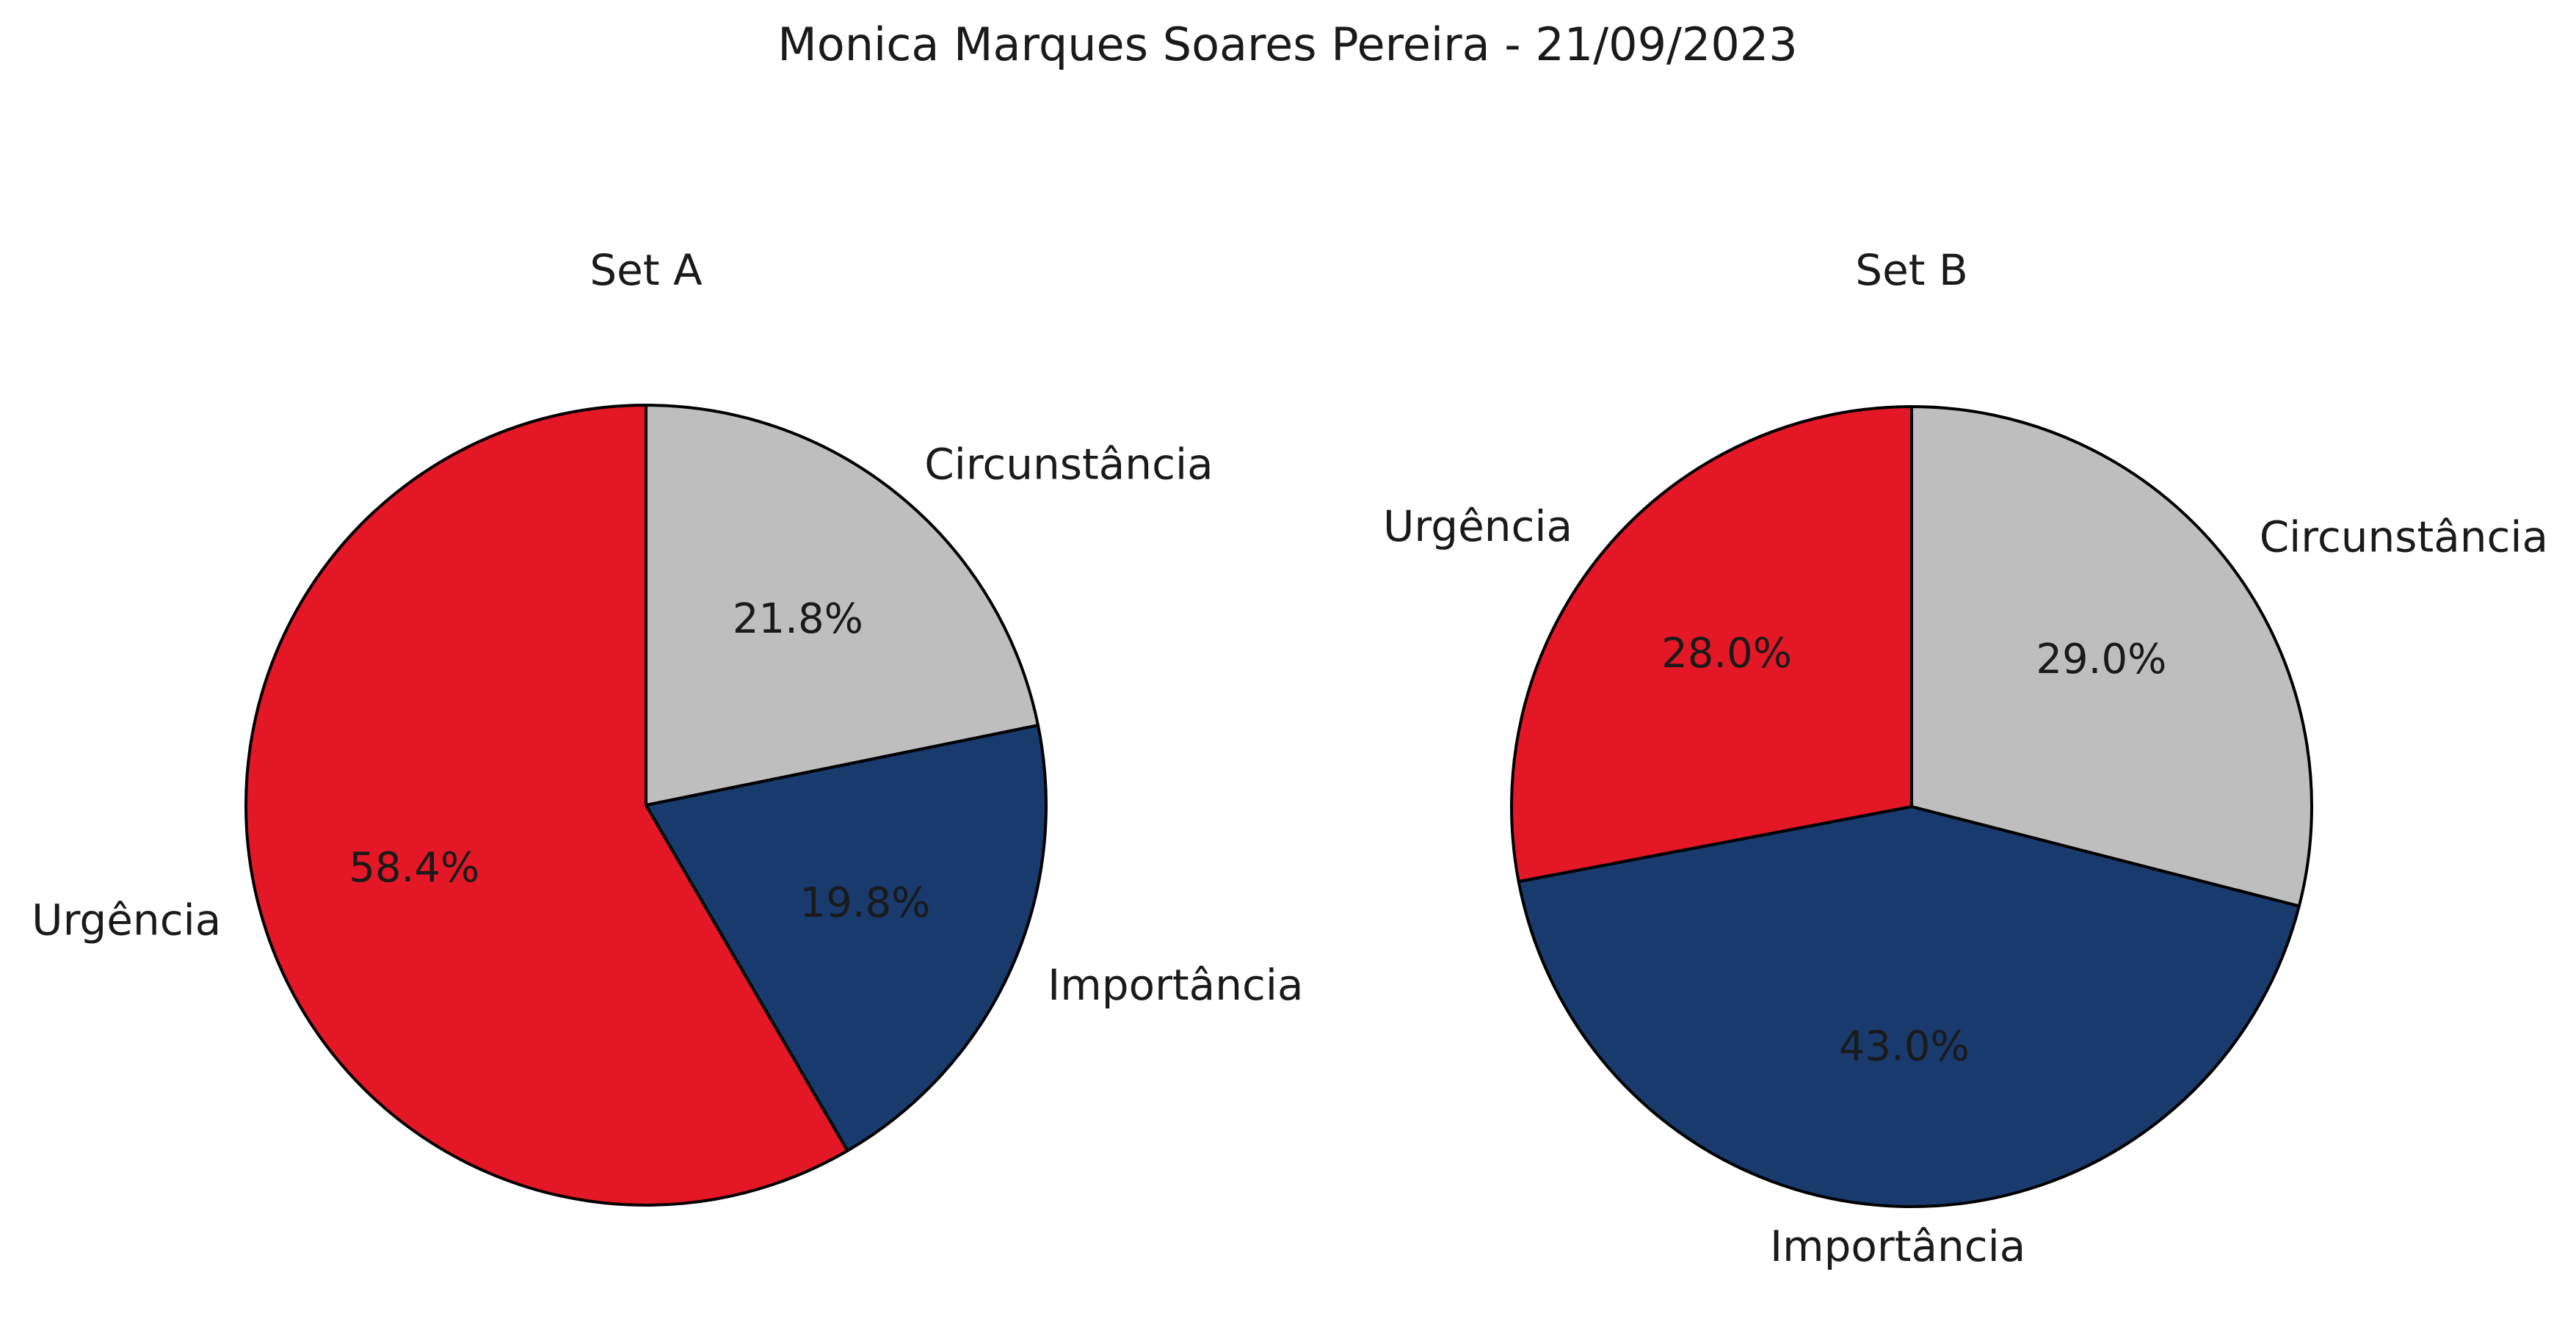  I want to click on slice-percent-circunstancia: 21.8%, so click(798, 619).